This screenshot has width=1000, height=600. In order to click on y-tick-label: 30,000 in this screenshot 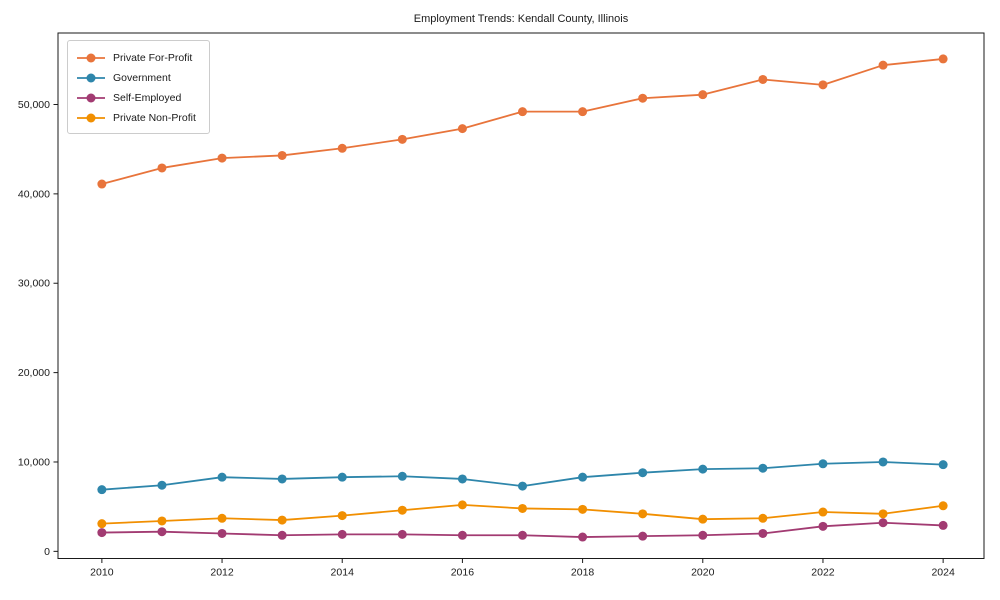, I will do `click(34, 284)`.